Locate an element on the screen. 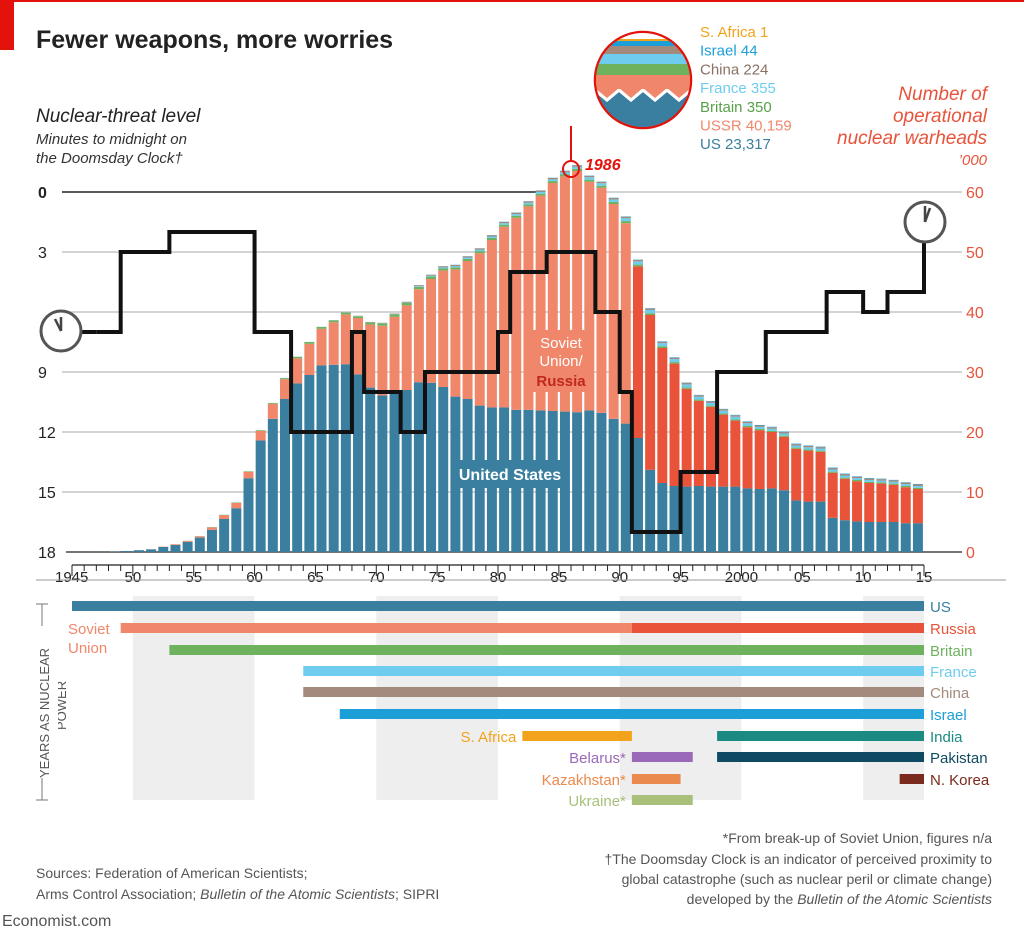  legend-item: Britain 350 is located at coordinates (736, 107).